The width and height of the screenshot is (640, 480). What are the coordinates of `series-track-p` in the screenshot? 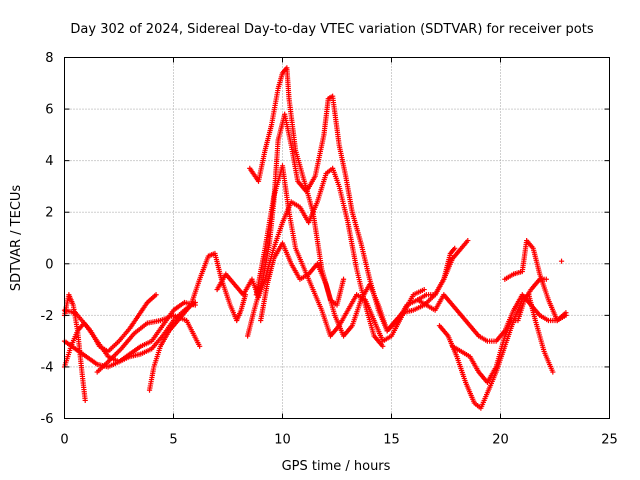 It's located at (535, 280).